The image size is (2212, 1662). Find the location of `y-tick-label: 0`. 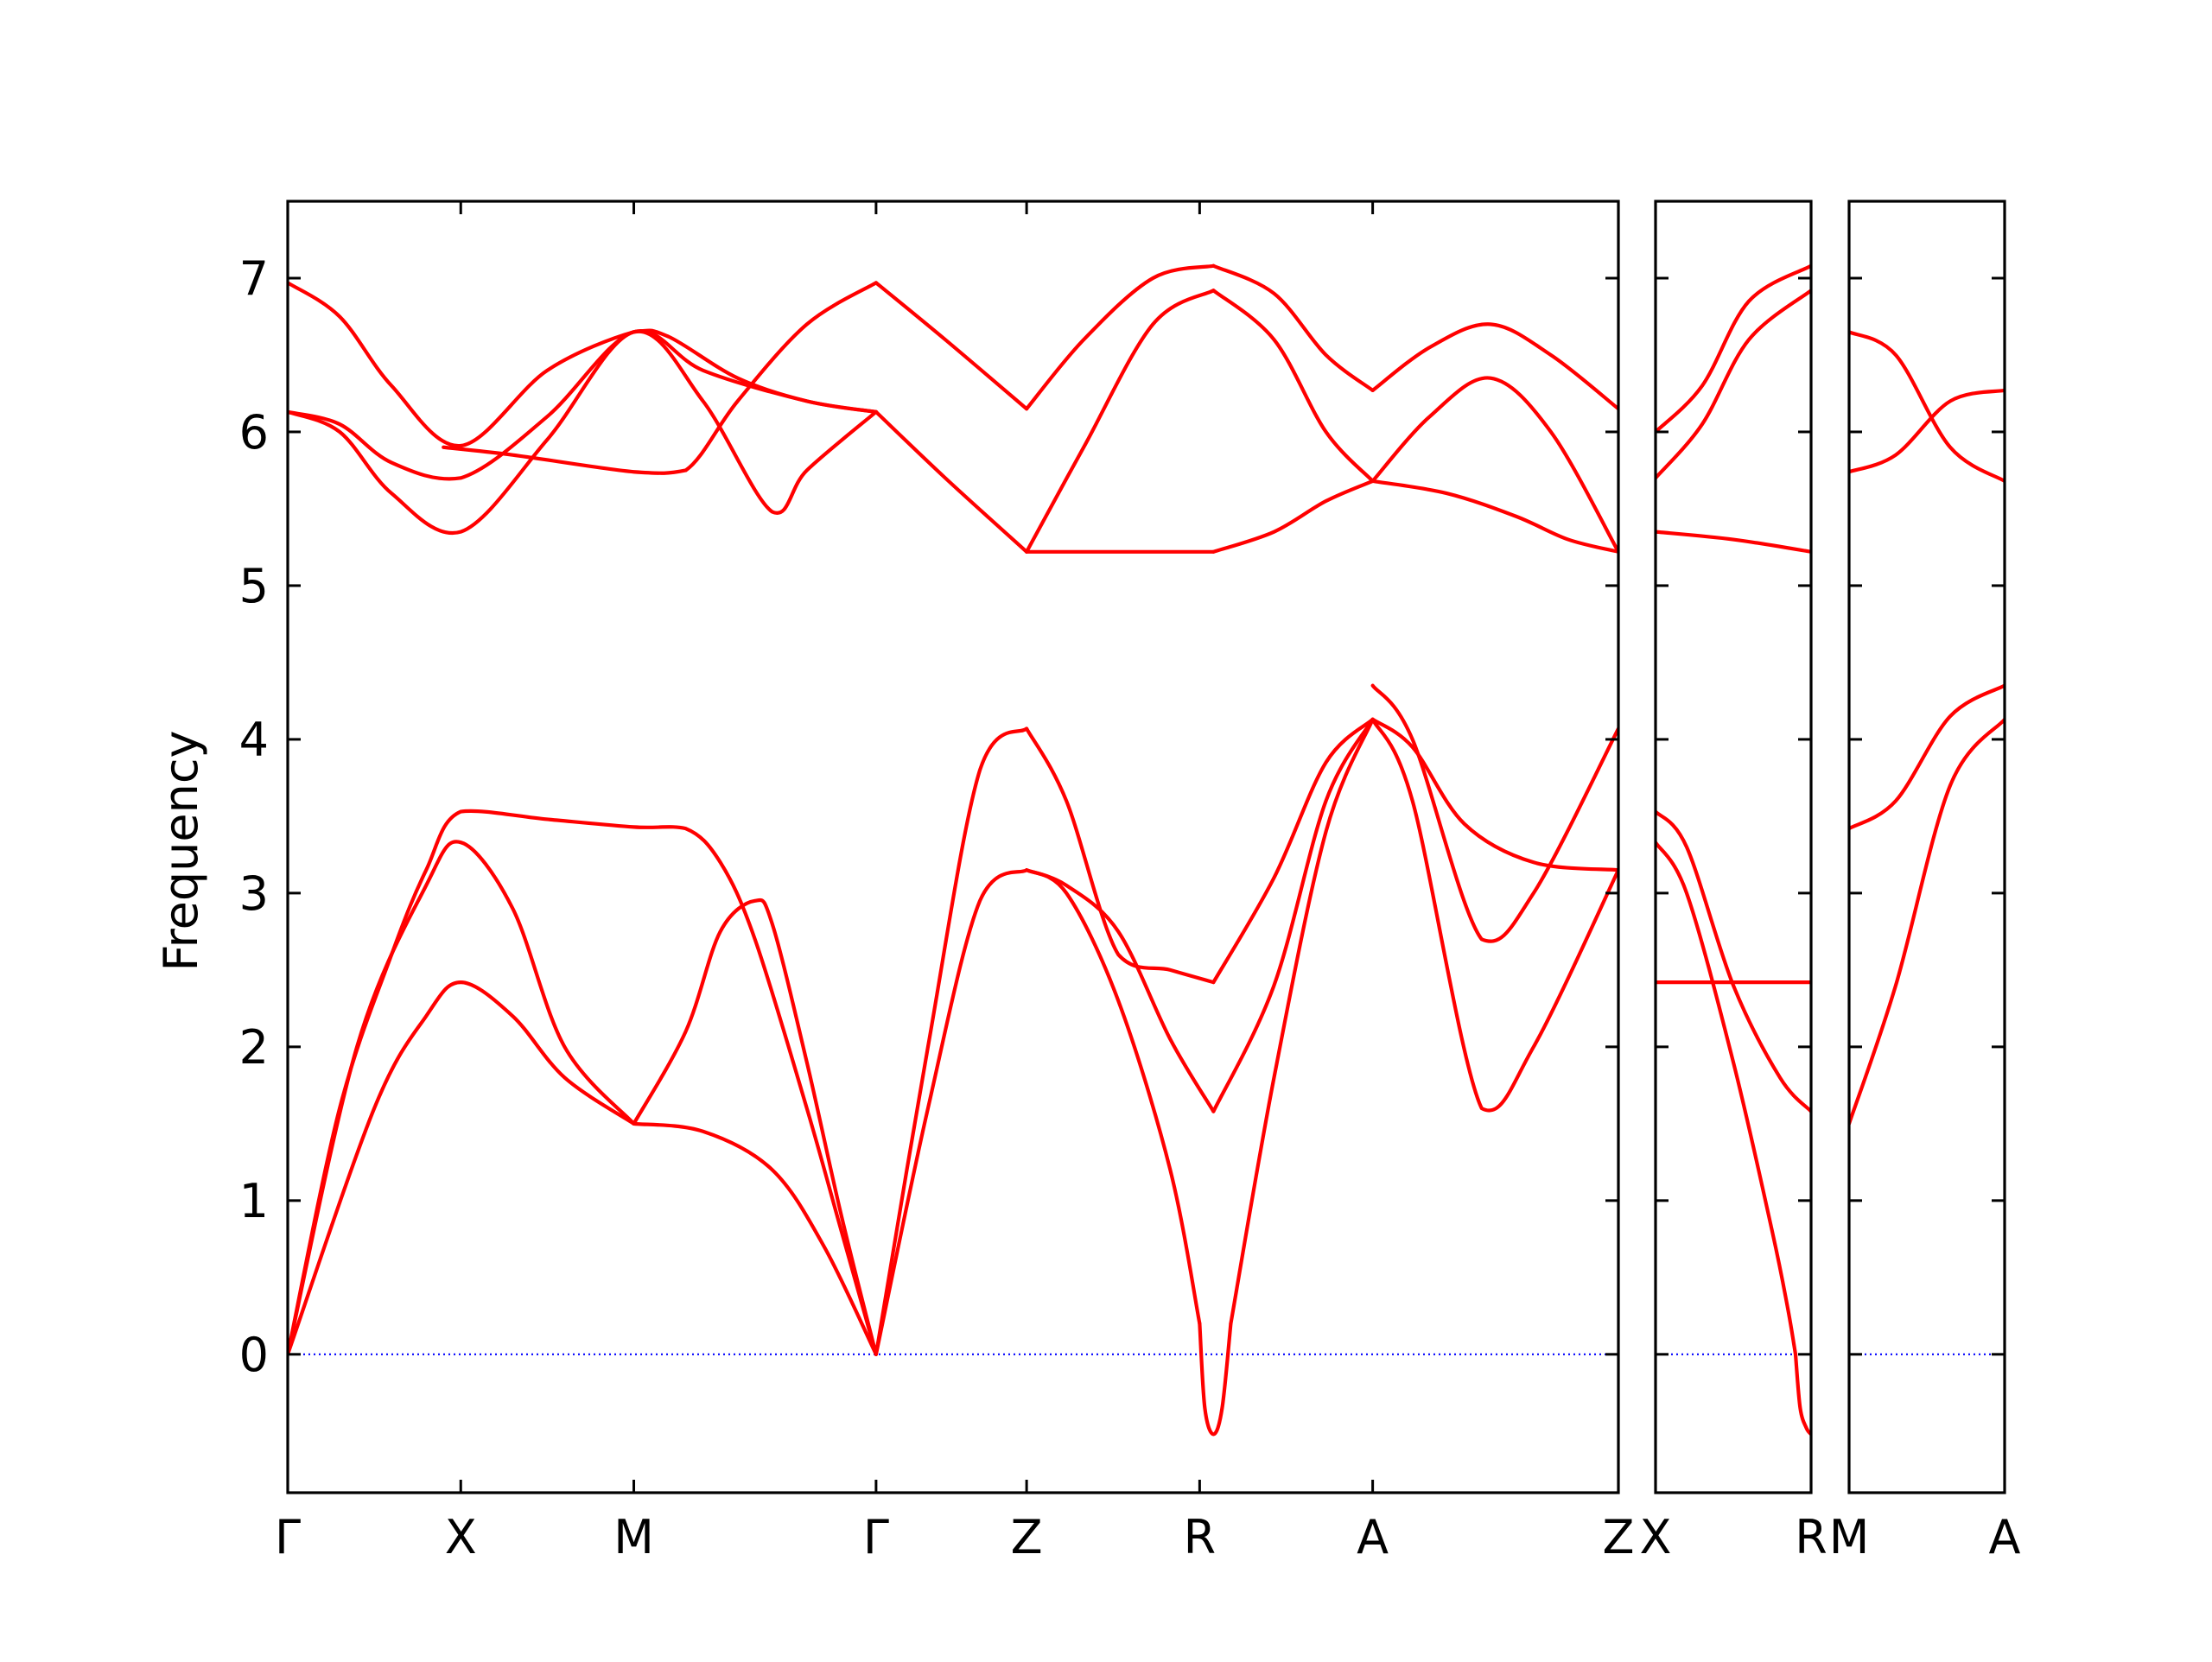

y-tick-label: 0 is located at coordinates (254, 1355).